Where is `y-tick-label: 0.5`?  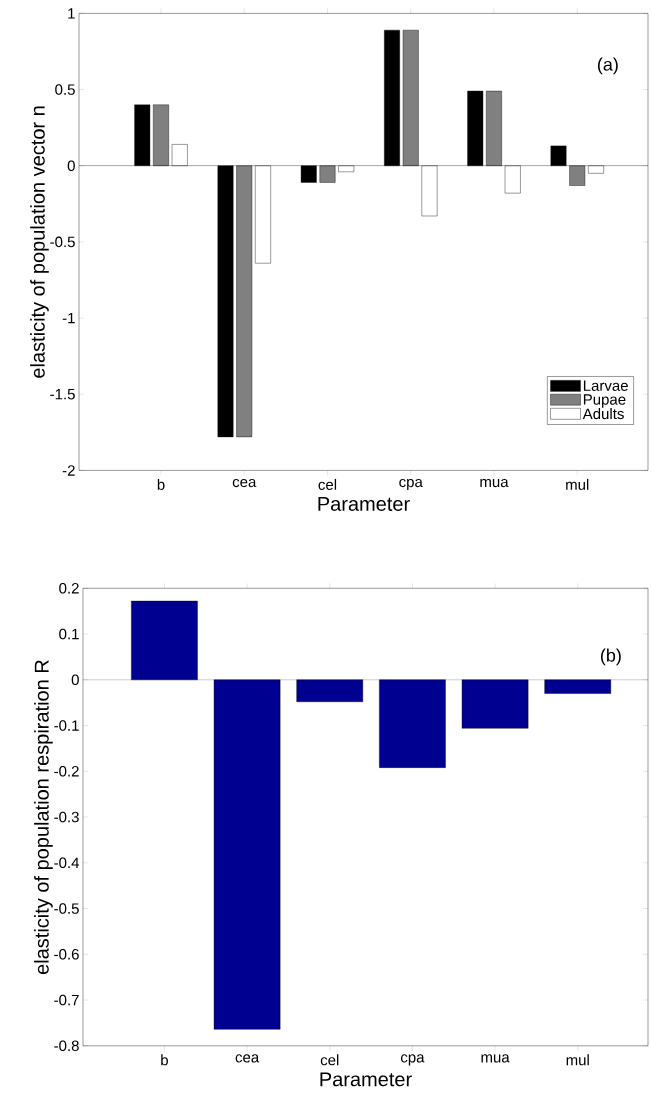
y-tick-label: 0.5 is located at coordinates (65, 89).